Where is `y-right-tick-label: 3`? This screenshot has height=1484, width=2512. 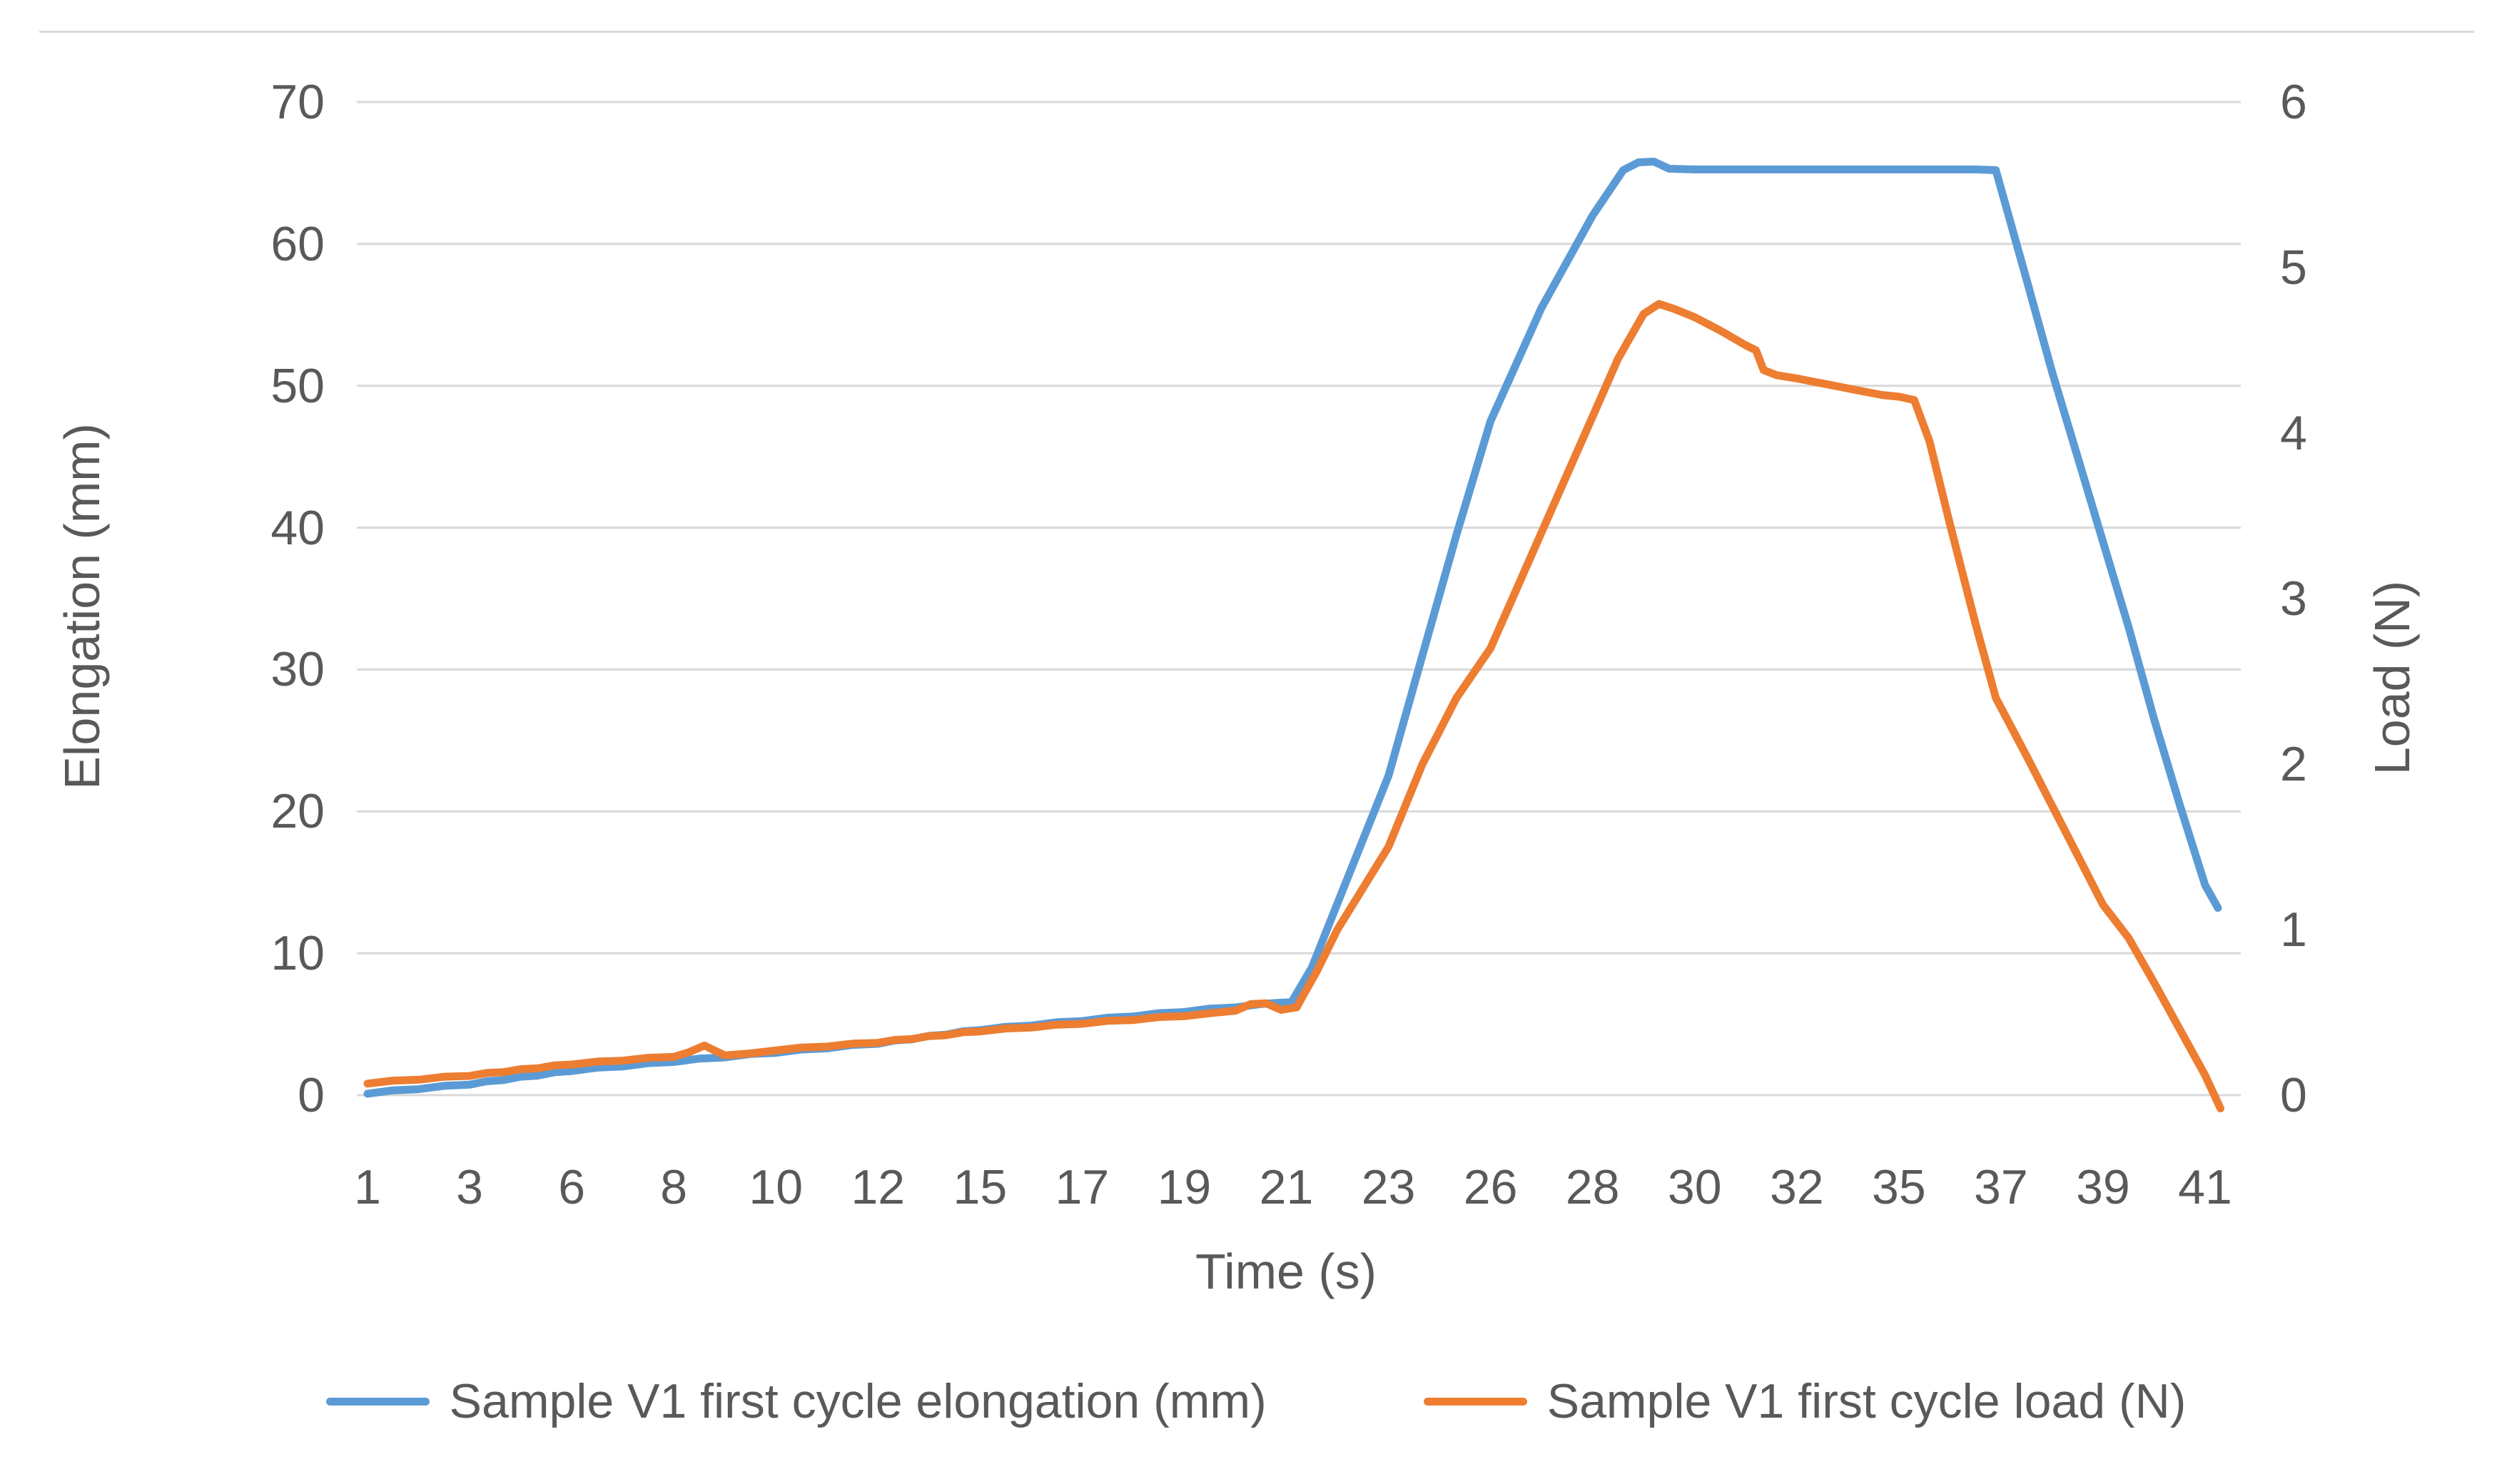
y-right-tick-label: 3 is located at coordinates (2293, 598).